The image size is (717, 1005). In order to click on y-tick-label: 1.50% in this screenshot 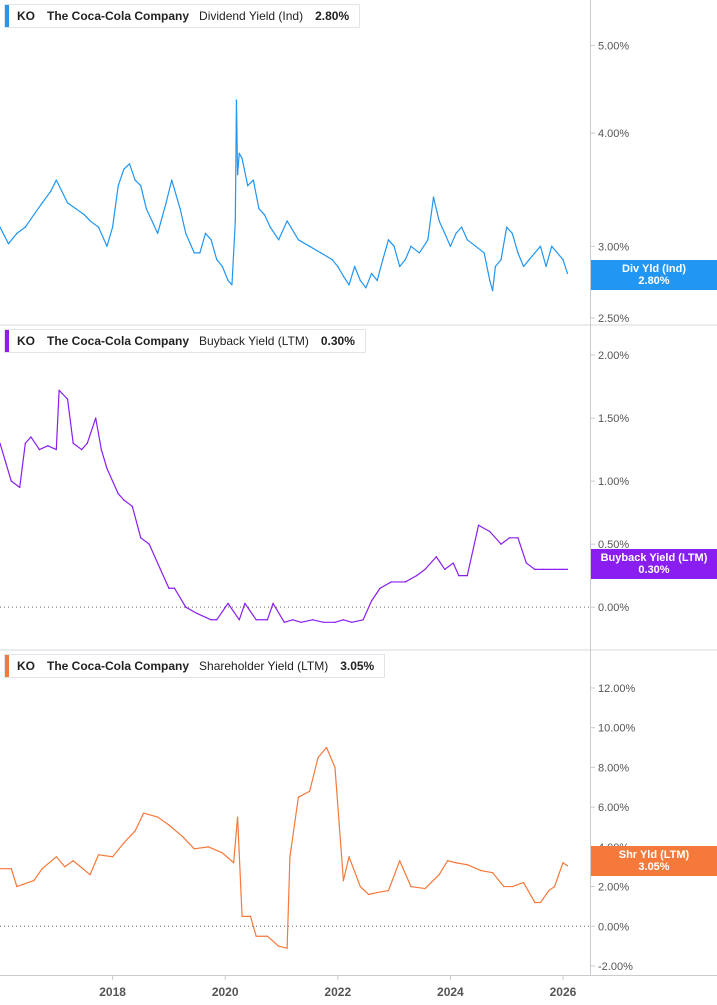, I will do `click(613, 419)`.